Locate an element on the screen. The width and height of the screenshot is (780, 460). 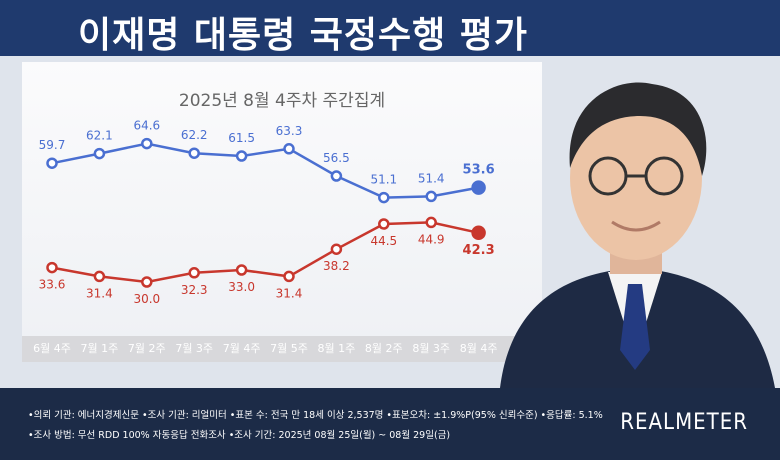
x-tick-label: 7월 3주 is located at coordinates (194, 348).